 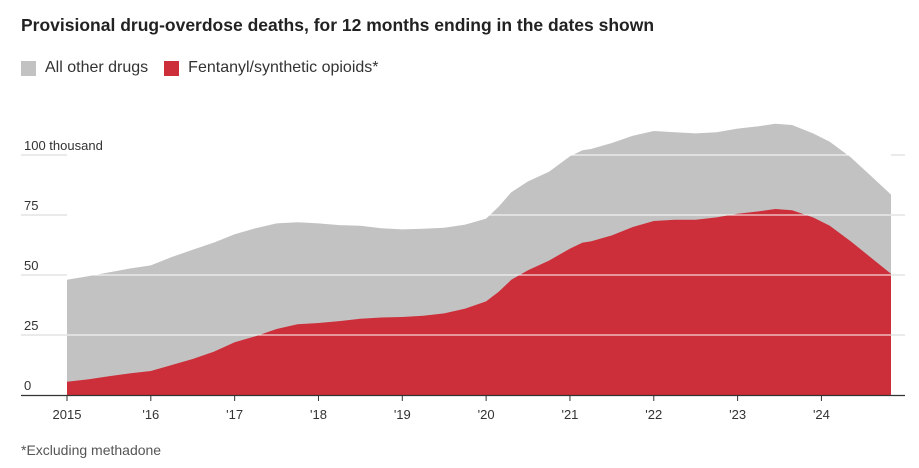 What do you see at coordinates (63, 265) in the screenshot?
I see `y-axis-ticks: 0 25 50 75 100 thousand` at bounding box center [63, 265].